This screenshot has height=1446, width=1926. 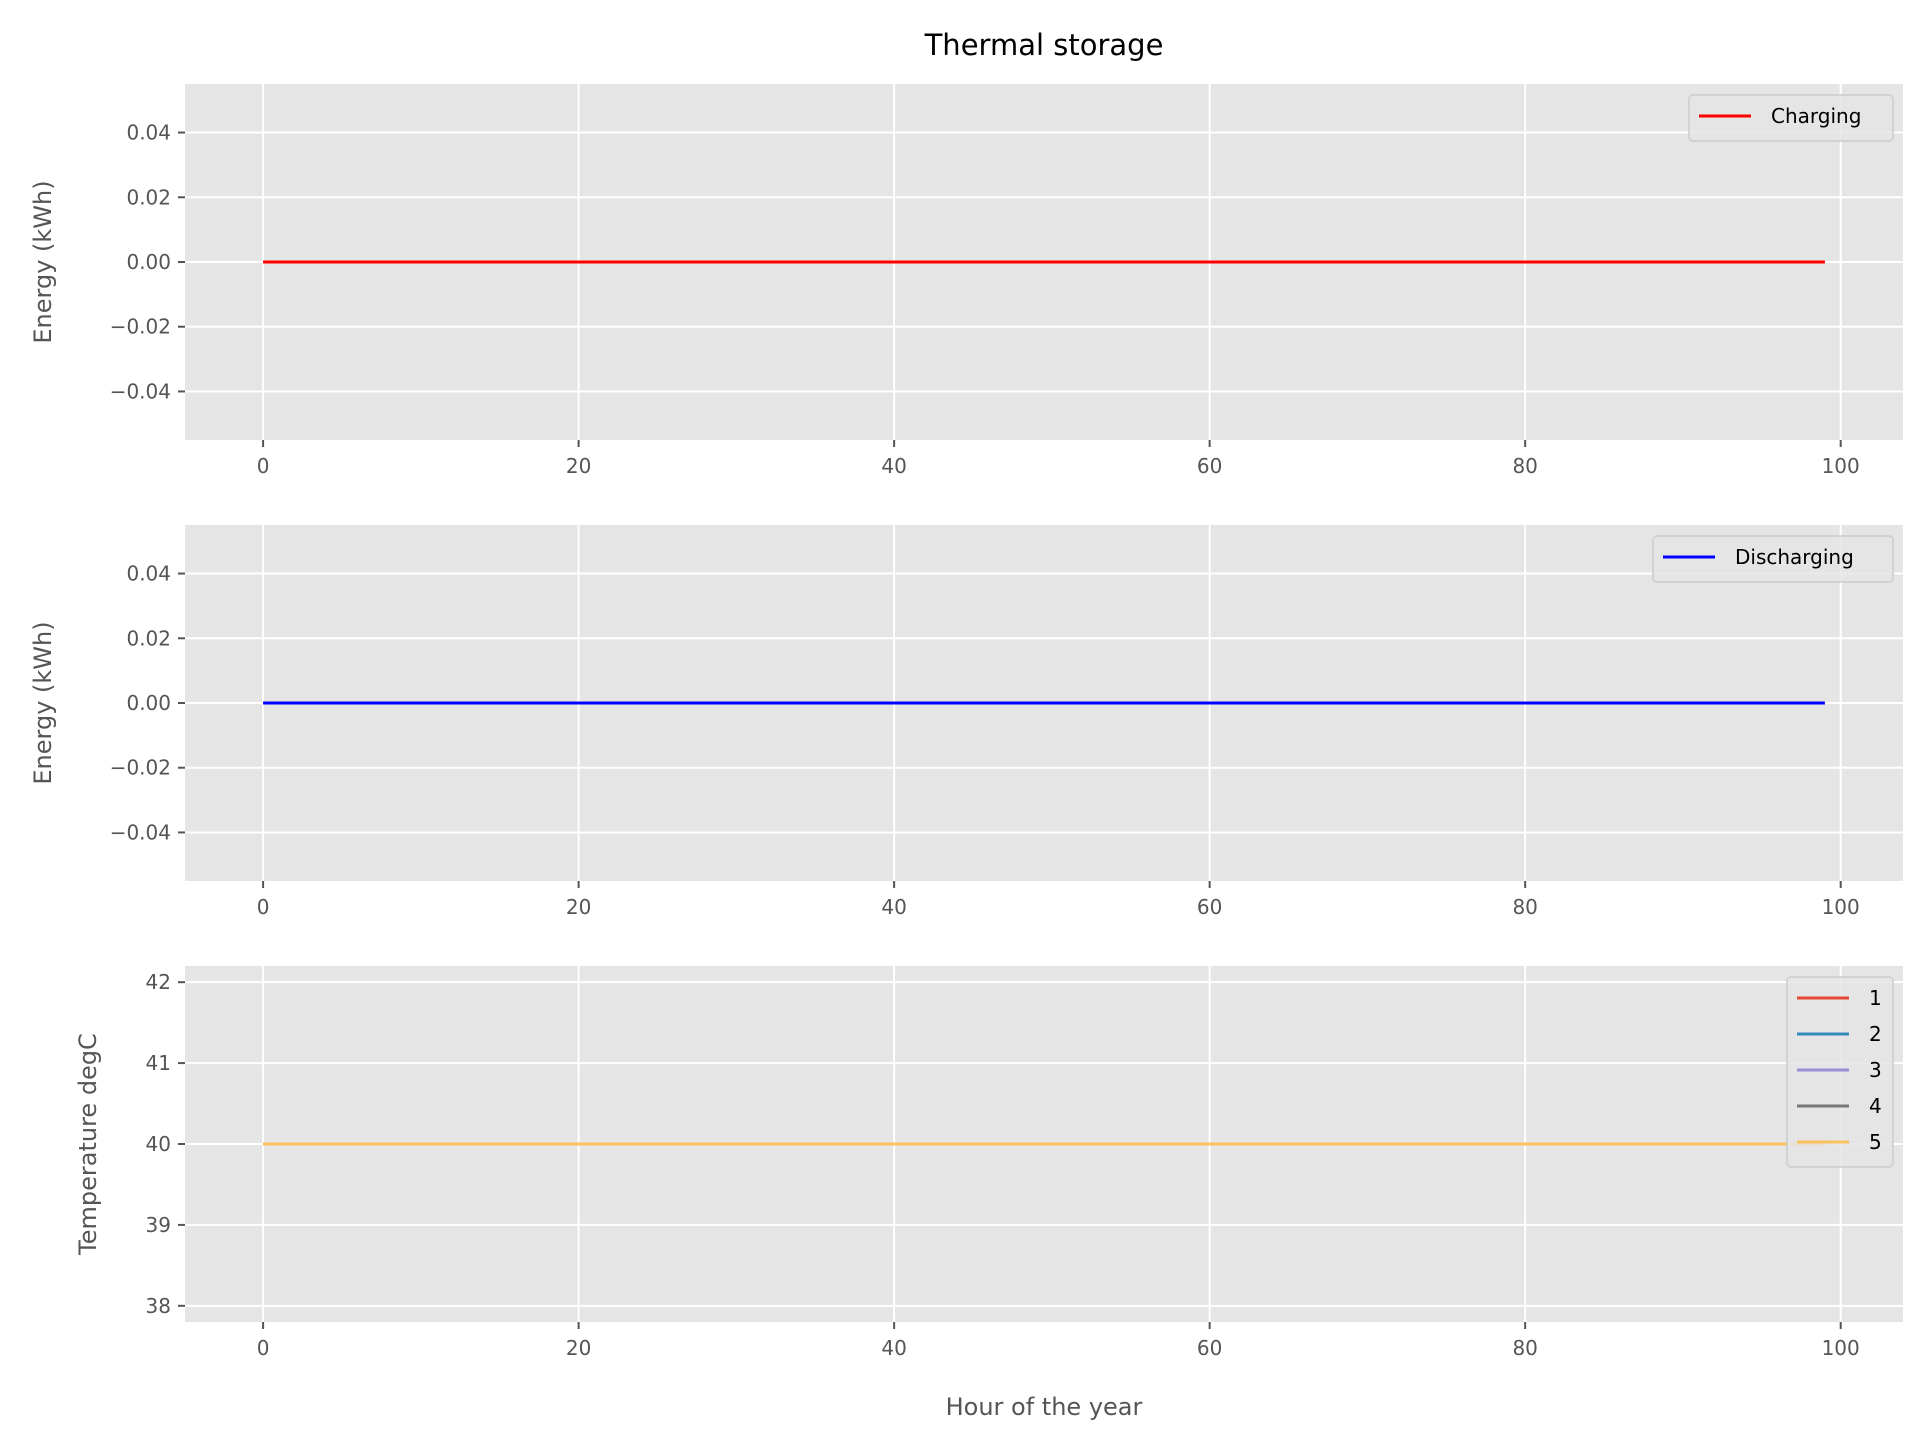 What do you see at coordinates (1875, 1142) in the screenshot?
I see `legend-label: 5` at bounding box center [1875, 1142].